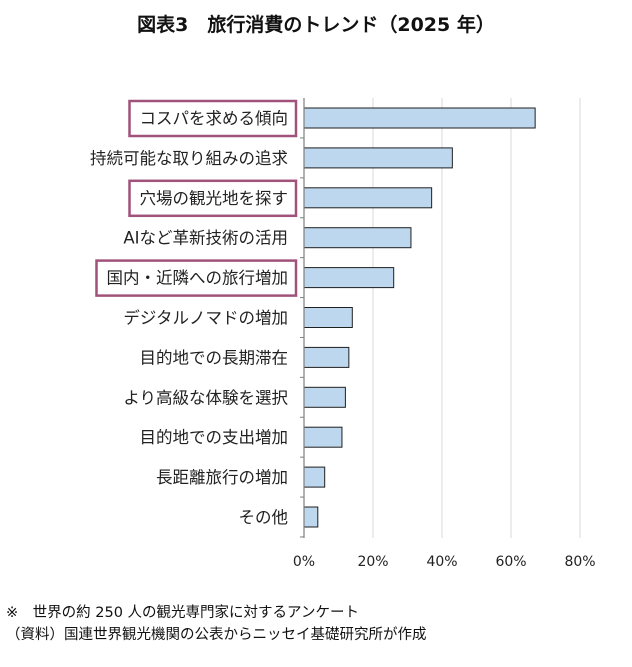 The width and height of the screenshot is (632, 667). What do you see at coordinates (216, 635) in the screenshot?
I see `source-note: （資料）国連世界観光機関の公表からニッセイ基礎研究所が作成` at bounding box center [216, 635].